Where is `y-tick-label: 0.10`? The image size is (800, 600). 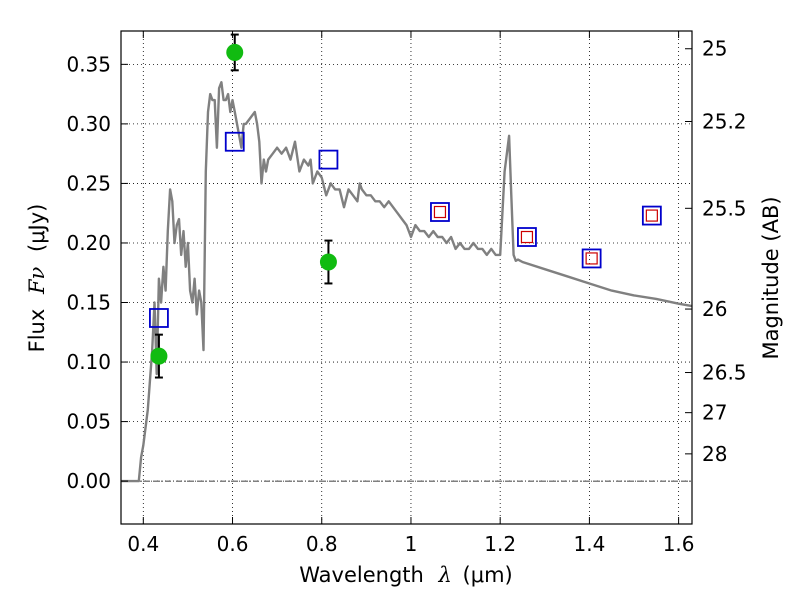 y-tick-label: 0.10 is located at coordinates (88, 362).